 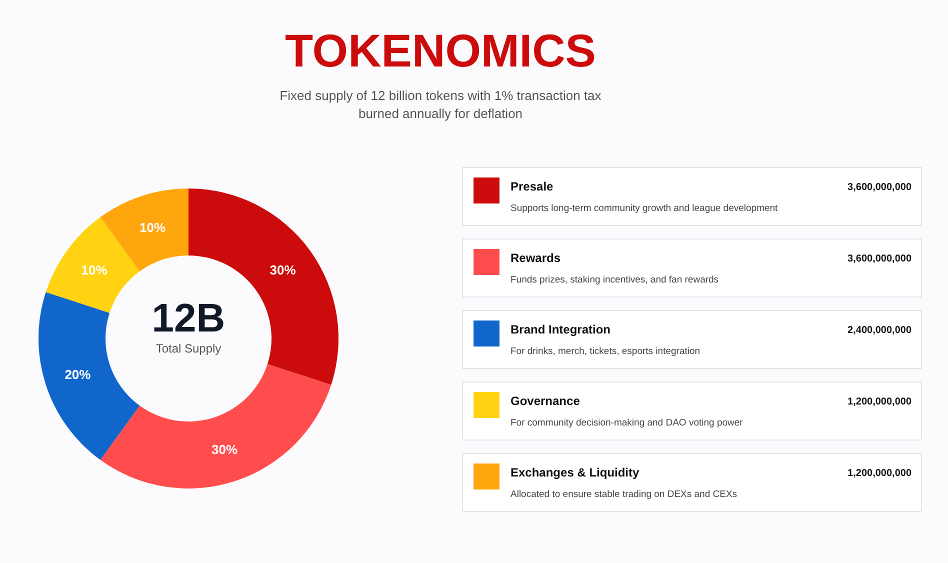 I want to click on text: Allocated to ensure stable trading on DEXs and CEXs, so click(x=624, y=494).